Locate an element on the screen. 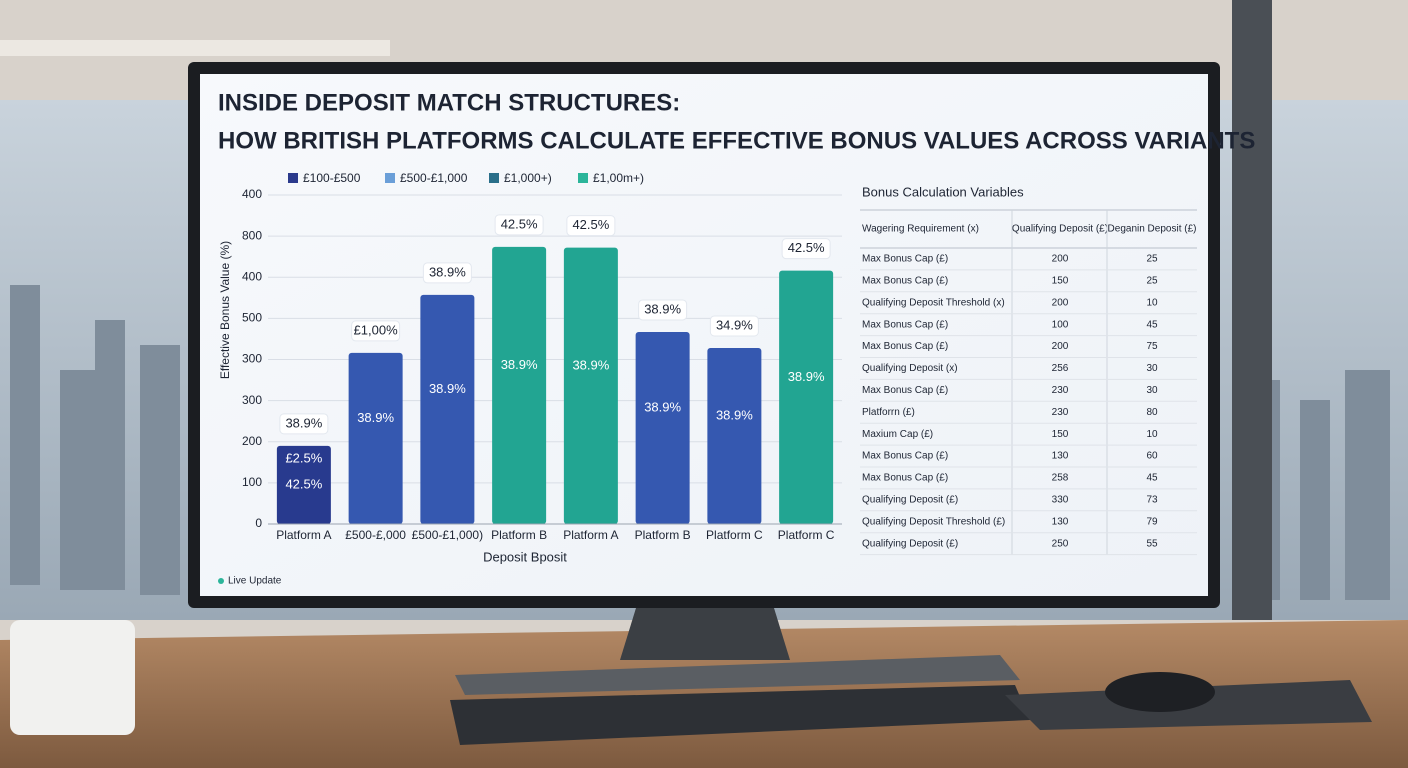 The height and width of the screenshot is (768, 1408). stand-base is located at coordinates (737, 675).